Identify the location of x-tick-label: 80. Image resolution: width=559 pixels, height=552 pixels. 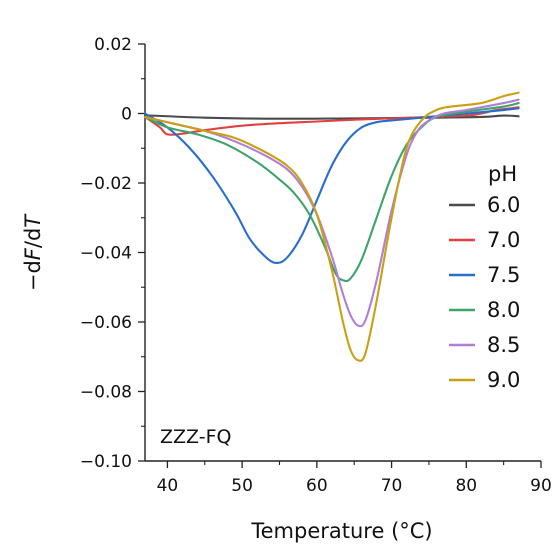
(466, 486).